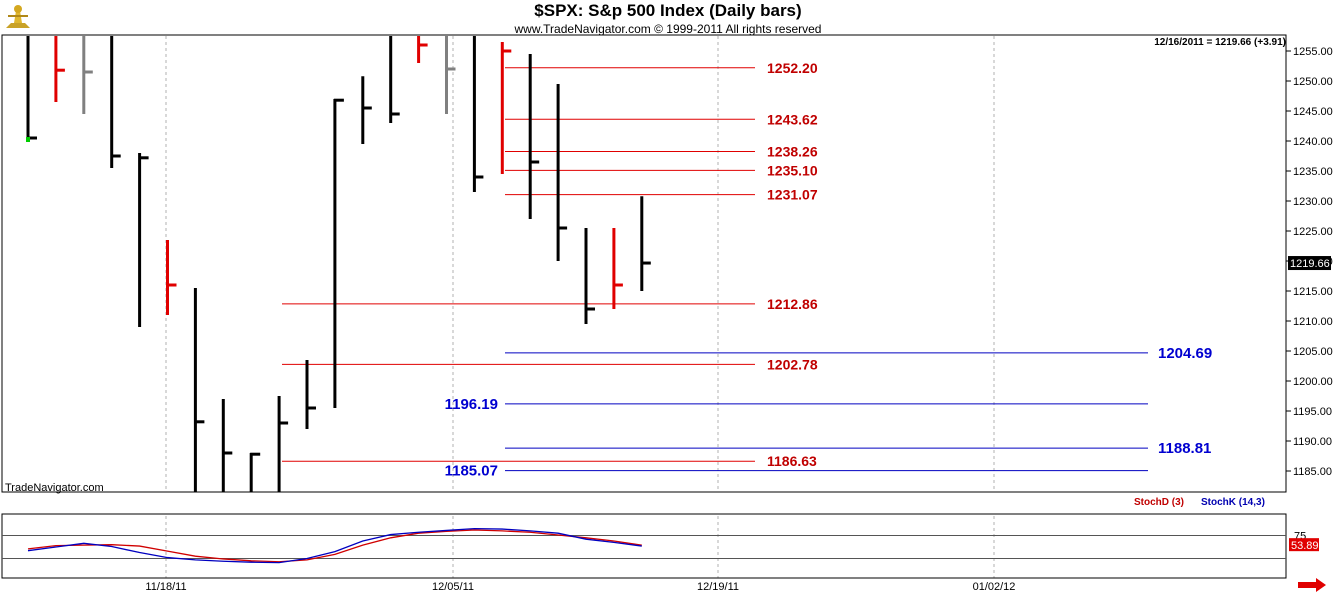 The width and height of the screenshot is (1336, 597). Describe the element at coordinates (1313, 322) in the screenshot. I see `y-tick-label: 1210.00` at that location.